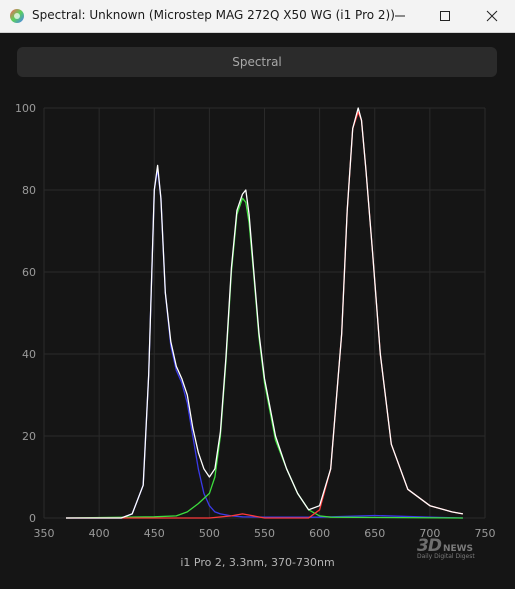 Image resolution: width=515 pixels, height=589 pixels. I want to click on y-tick-label: 100, so click(25, 108).